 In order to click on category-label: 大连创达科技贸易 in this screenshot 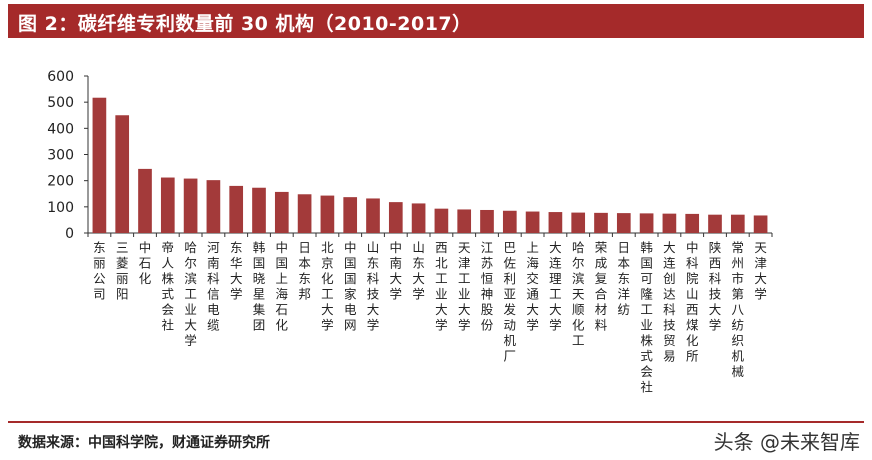, I will do `click(669, 302)`.